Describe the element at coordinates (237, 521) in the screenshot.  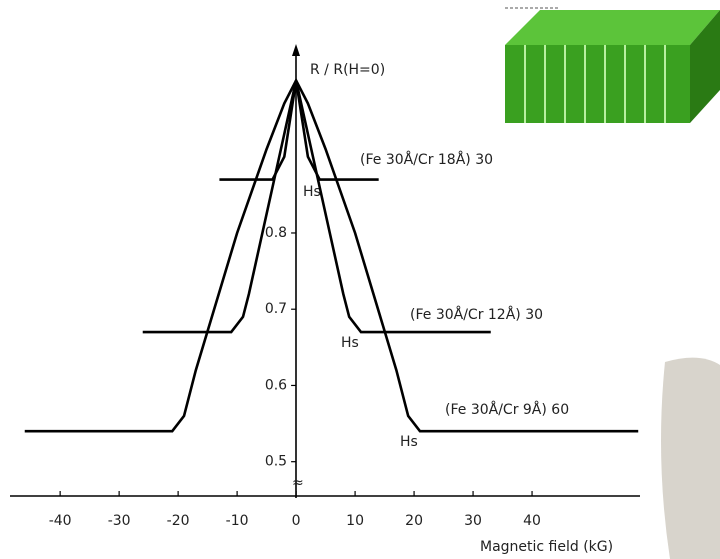
I see `x-tick-label: -10` at that location.